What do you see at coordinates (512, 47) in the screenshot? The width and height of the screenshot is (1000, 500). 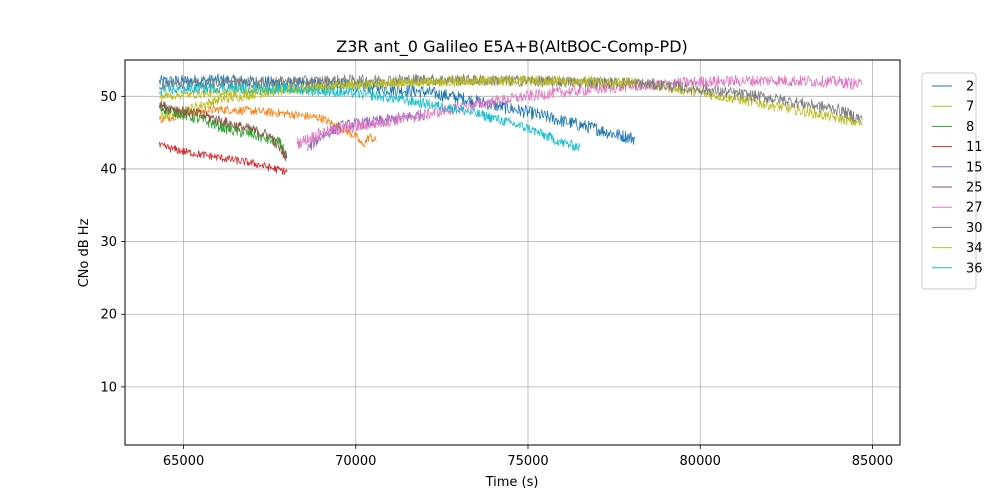 I see `chart-title: Z3R ant_0 Galileo E5A+B(AltBOC-Comp-PD)` at bounding box center [512, 47].